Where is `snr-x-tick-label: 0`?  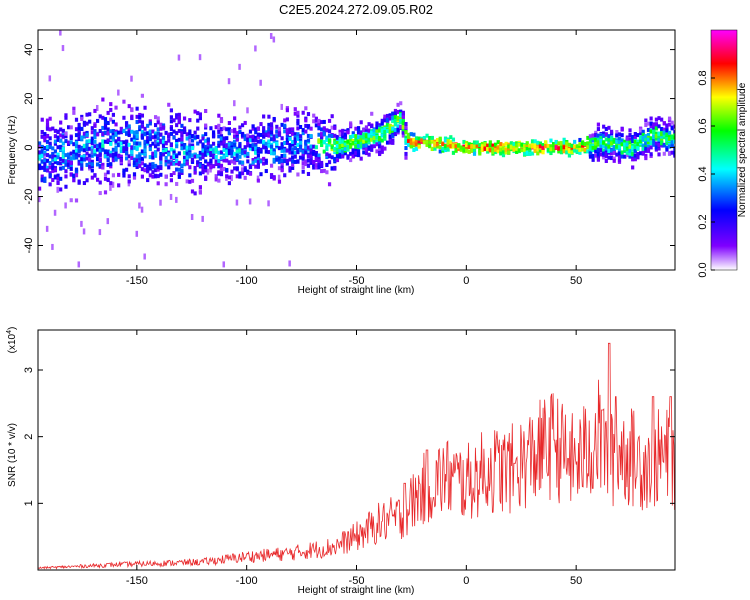
snr-x-tick-label: 0 is located at coordinates (466, 581).